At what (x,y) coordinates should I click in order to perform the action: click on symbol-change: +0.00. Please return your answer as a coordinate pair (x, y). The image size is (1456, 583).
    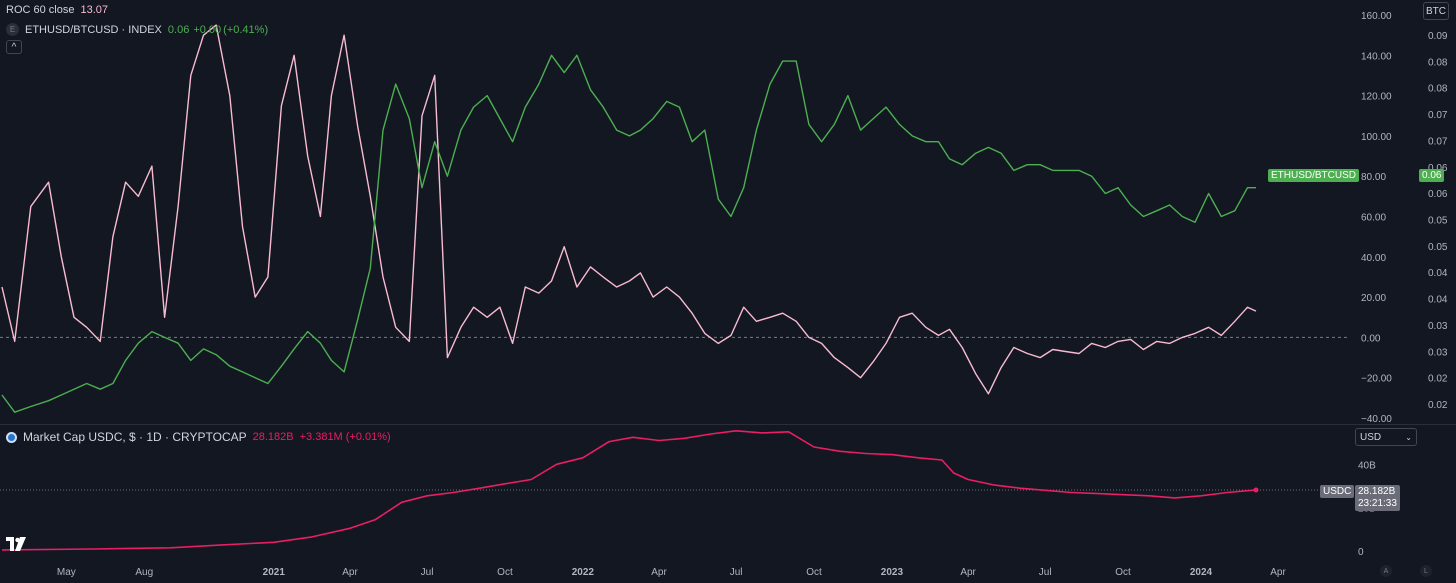
    Looking at the image, I should click on (207, 29).